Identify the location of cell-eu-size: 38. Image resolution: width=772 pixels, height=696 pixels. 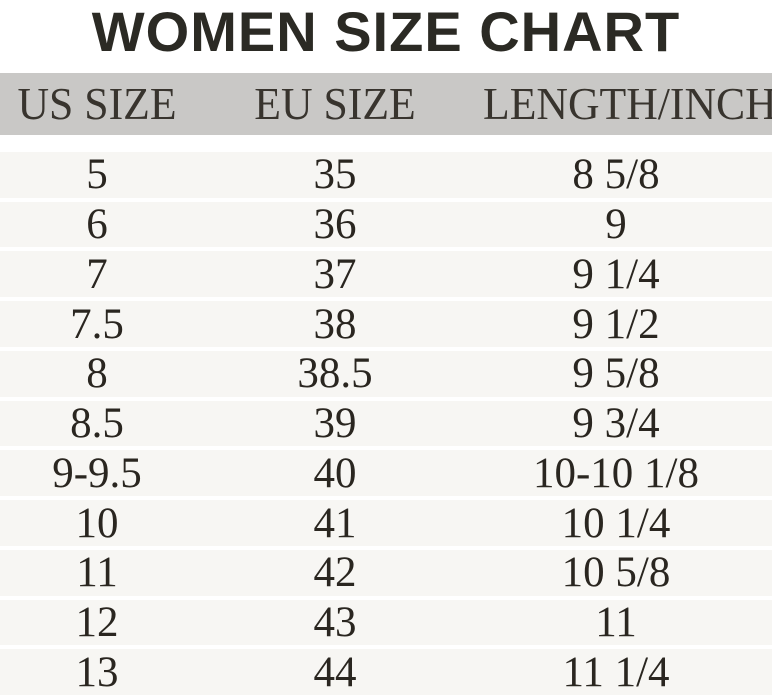
(335, 324).